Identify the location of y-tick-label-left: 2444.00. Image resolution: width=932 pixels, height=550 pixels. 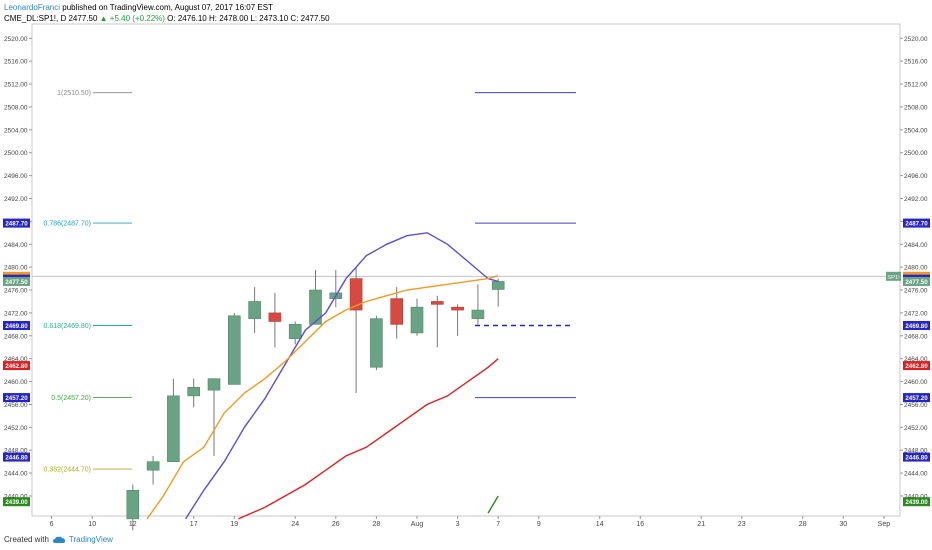
(16, 474).